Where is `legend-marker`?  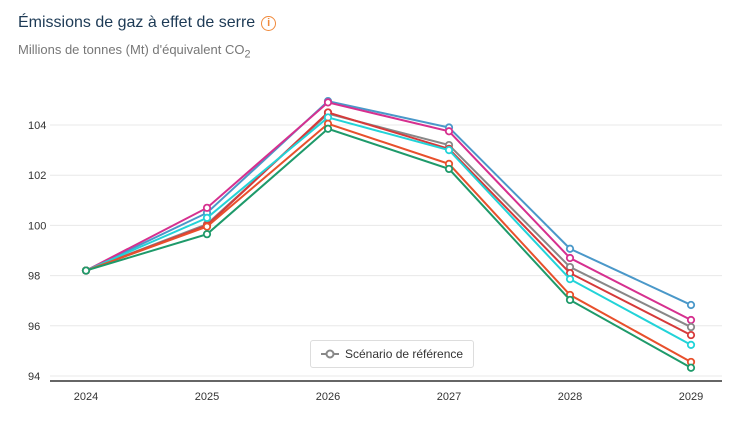 legend-marker is located at coordinates (330, 354).